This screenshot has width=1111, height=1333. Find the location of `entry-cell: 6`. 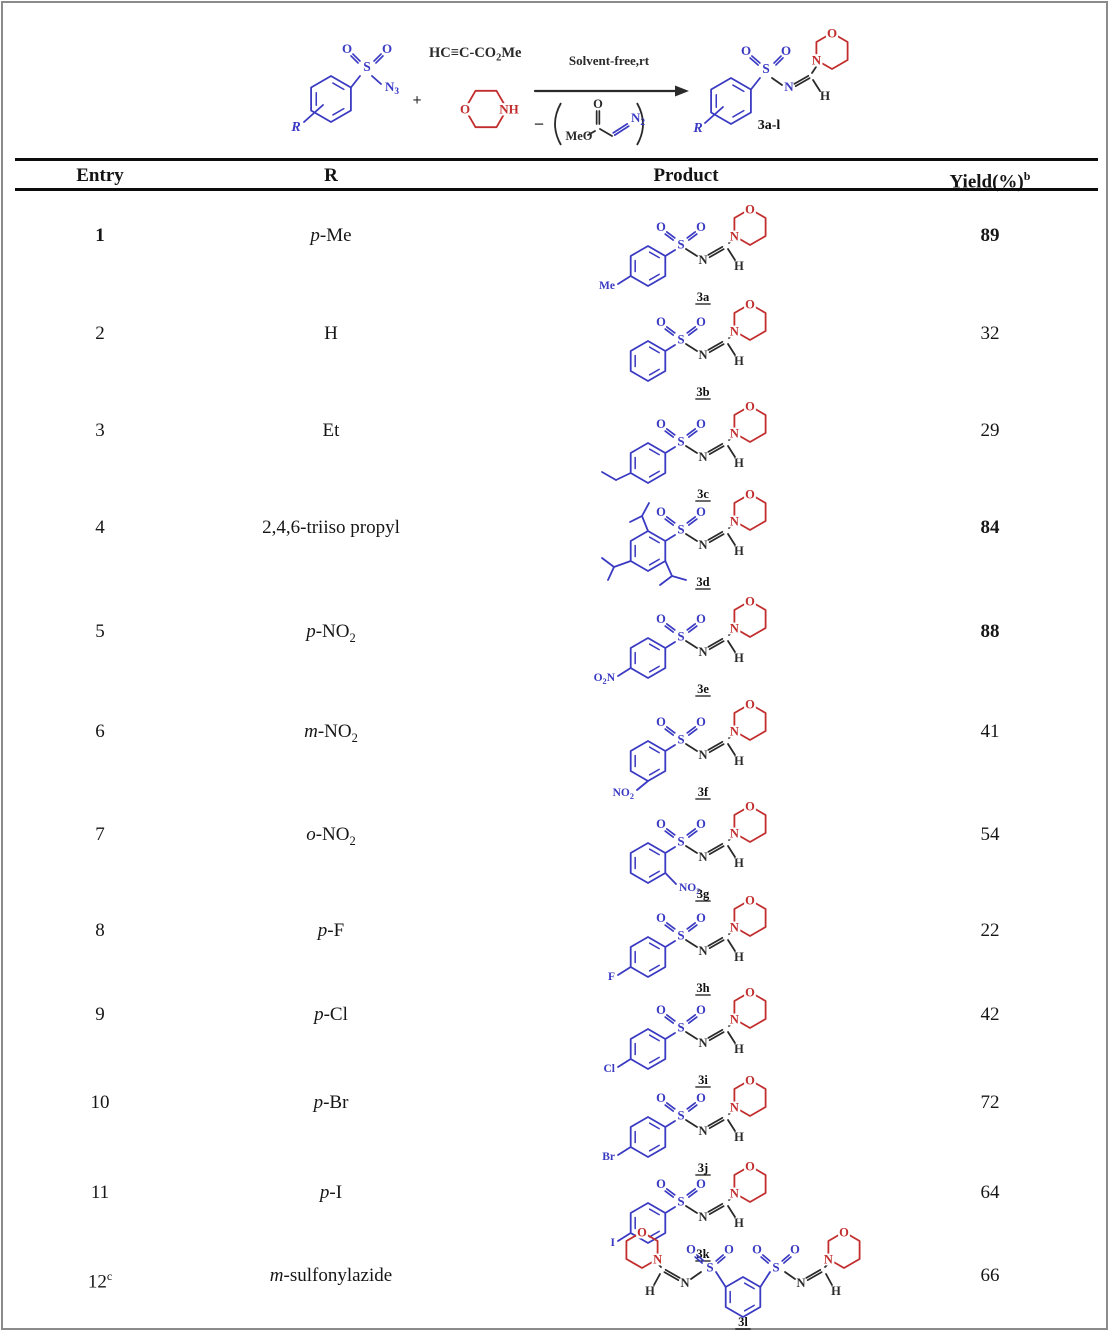

entry-cell: 6 is located at coordinates (100, 731).